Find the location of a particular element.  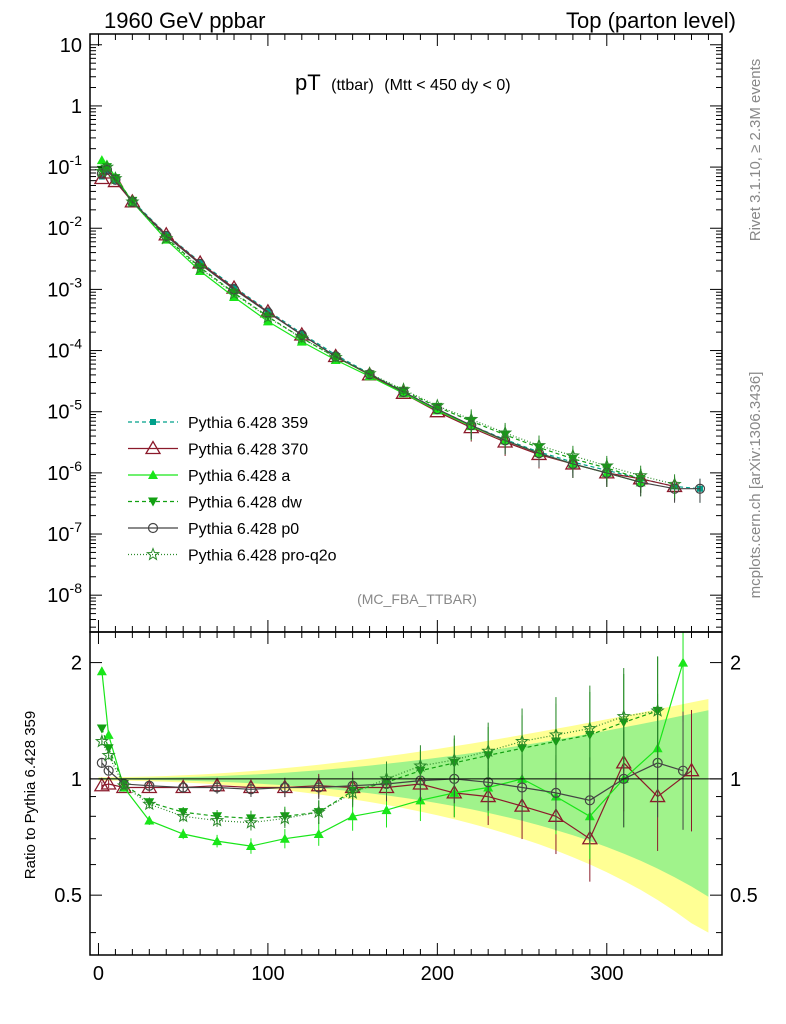

y-tick-label: 10 is located at coordinates (71, 46).